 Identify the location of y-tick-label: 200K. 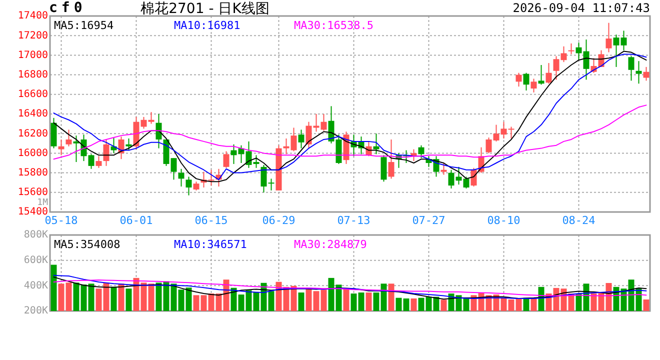
(36, 311).